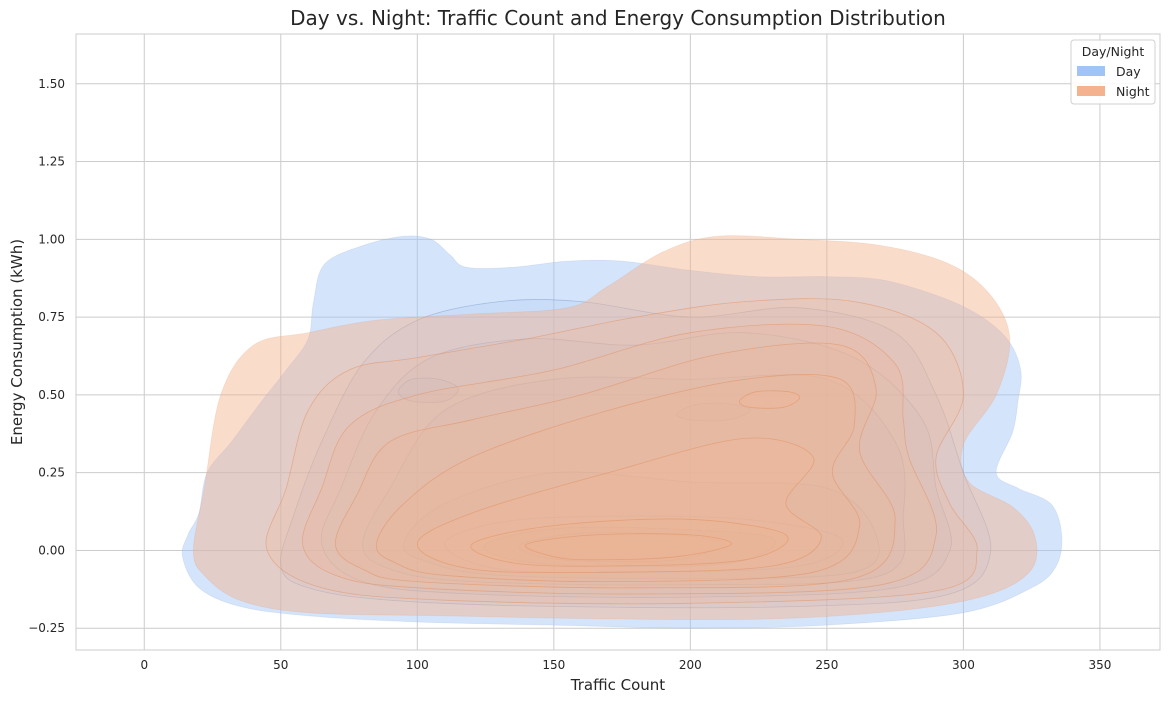  Describe the element at coordinates (1113, 51) in the screenshot. I see `legend-title: Day/Night` at that location.